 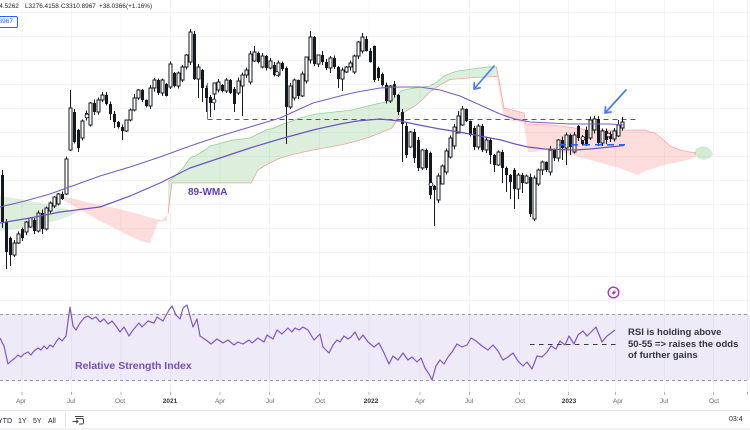 What do you see at coordinates (170, 401) in the screenshot?
I see `svg-text: 2021` at bounding box center [170, 401].